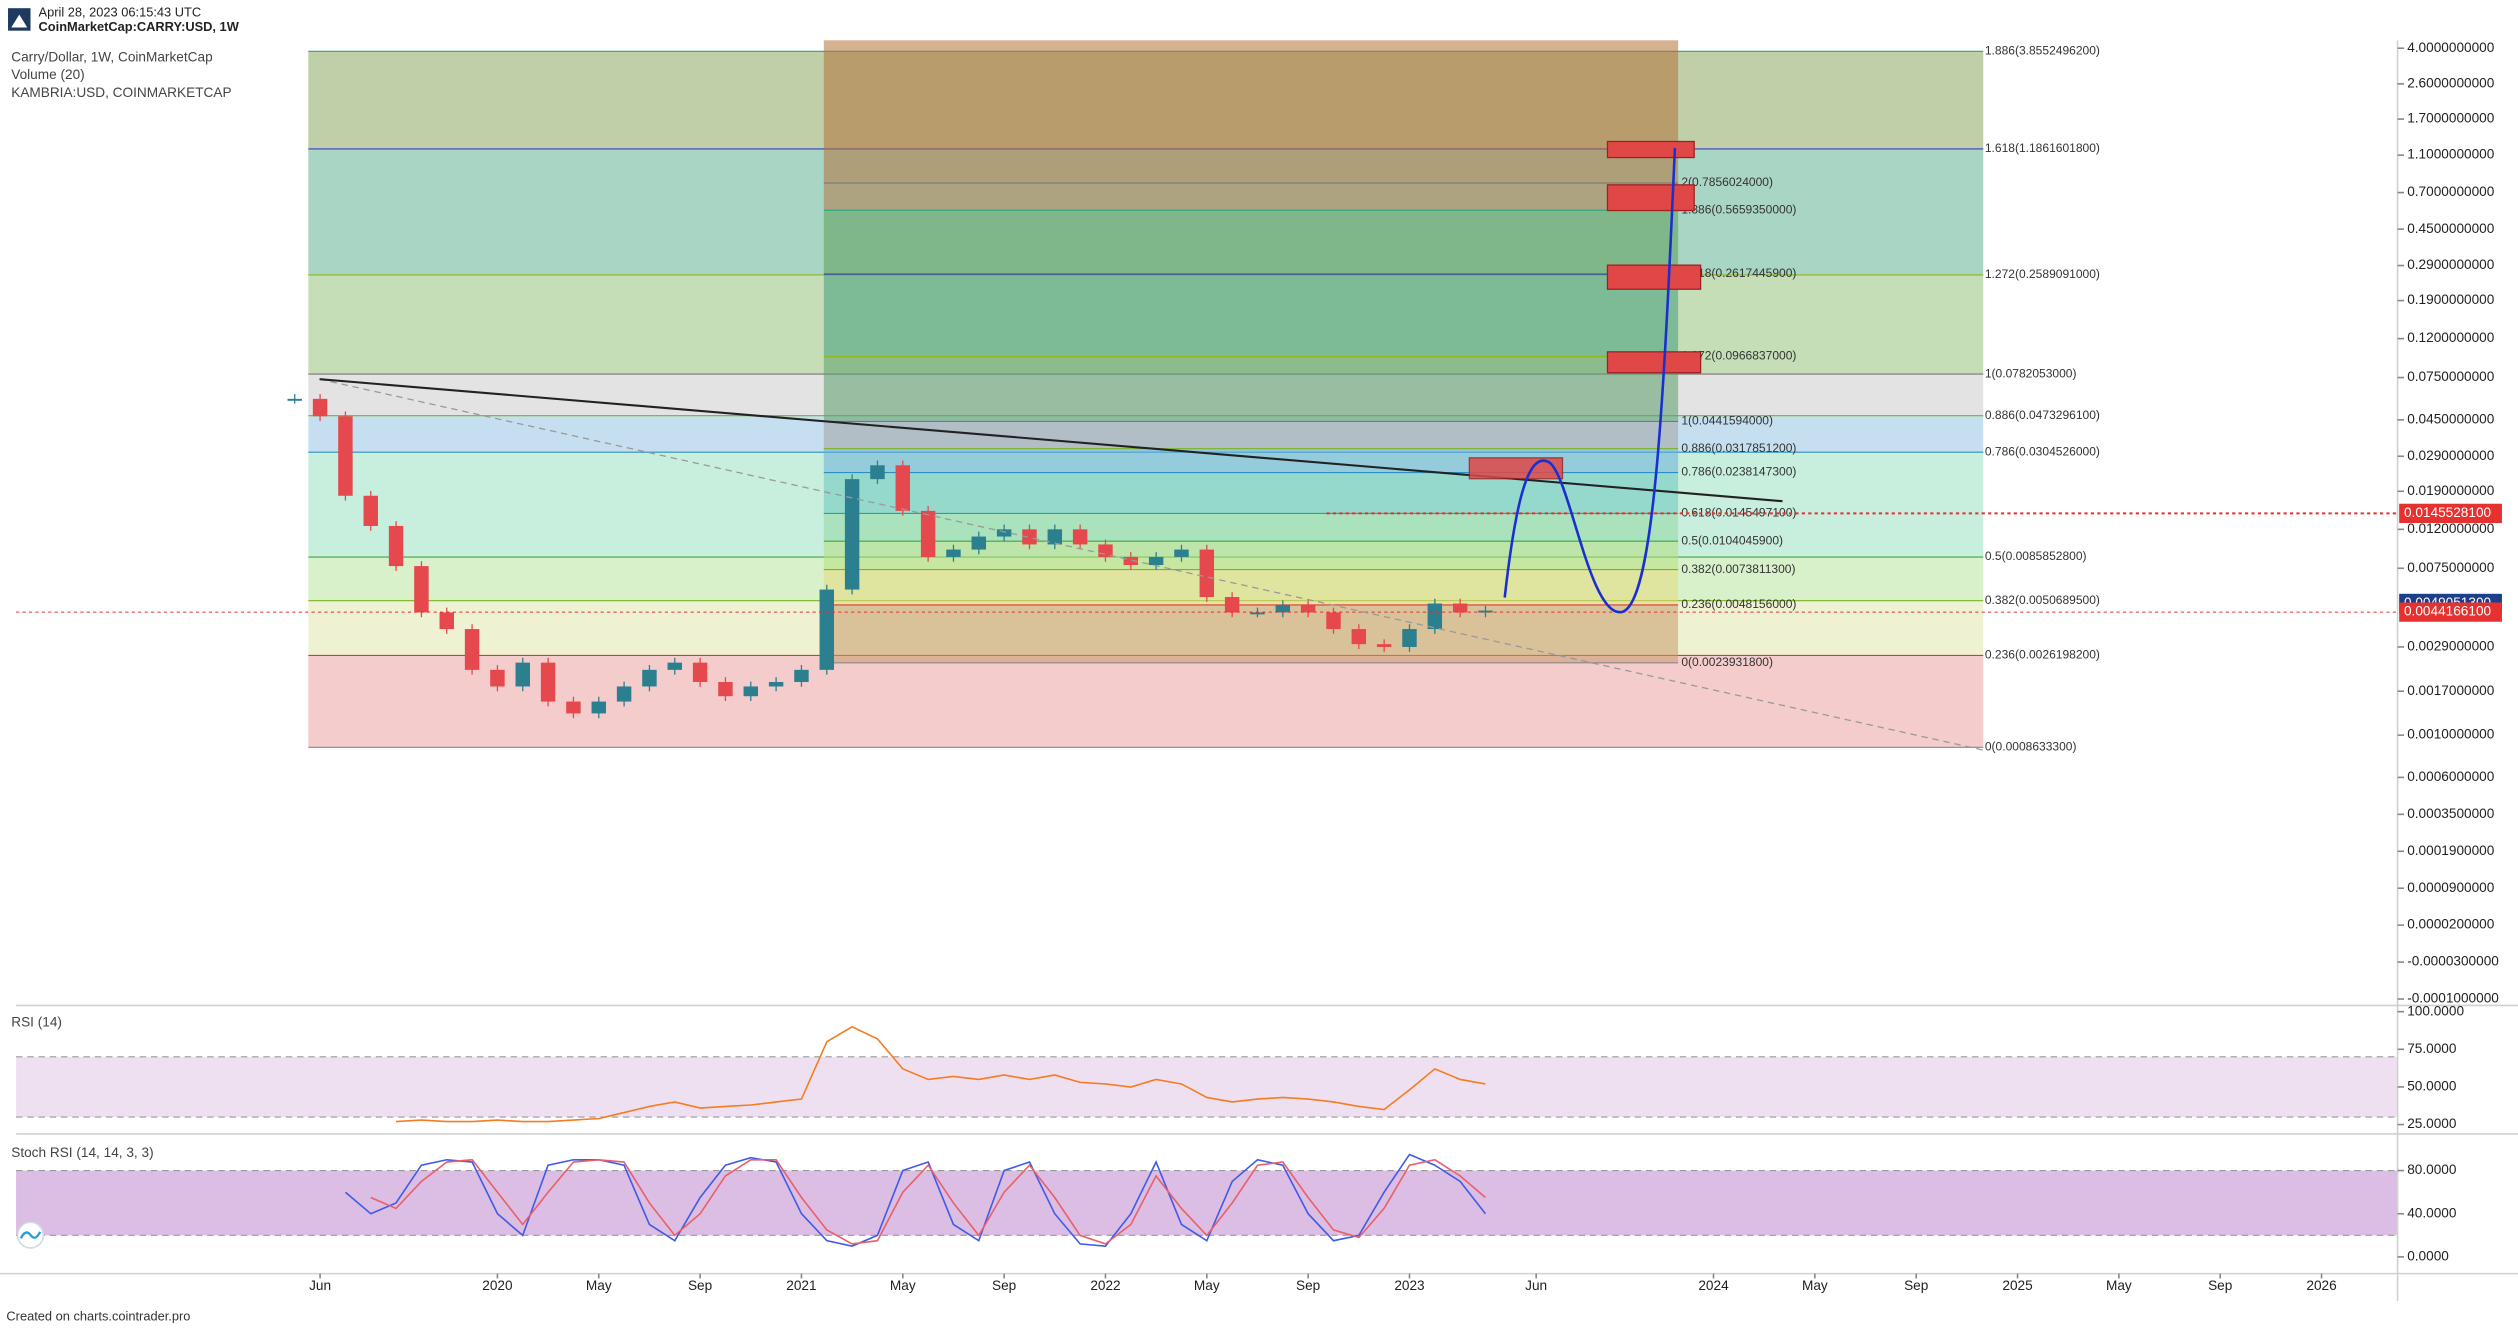 Image resolution: width=2518 pixels, height=1330 pixels. Describe the element at coordinates (2435, 1010) in the screenshot. I see `y-tick-label: 100.0000` at that location.